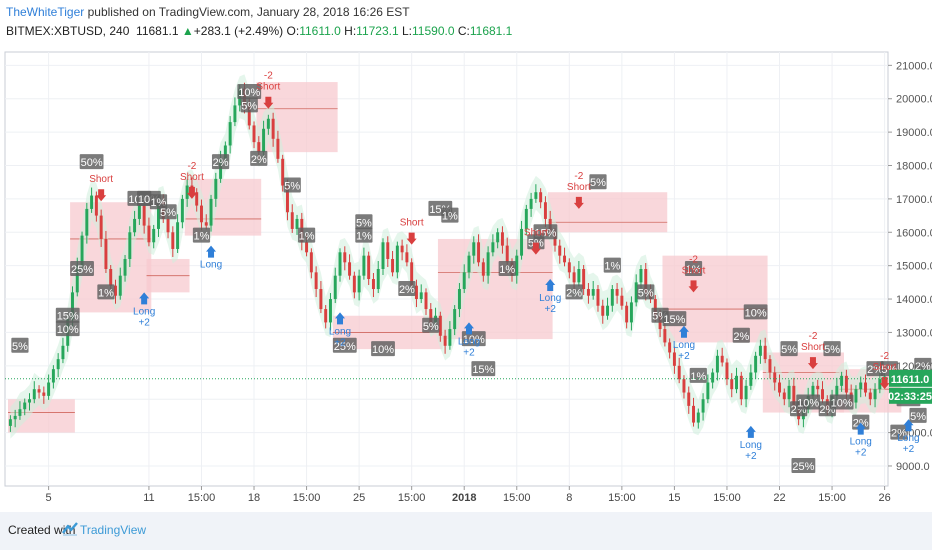 Image resolution: width=932 pixels, height=550 pixels. Describe the element at coordinates (569, 498) in the screenshot. I see `x-tick-label: 8` at that location.